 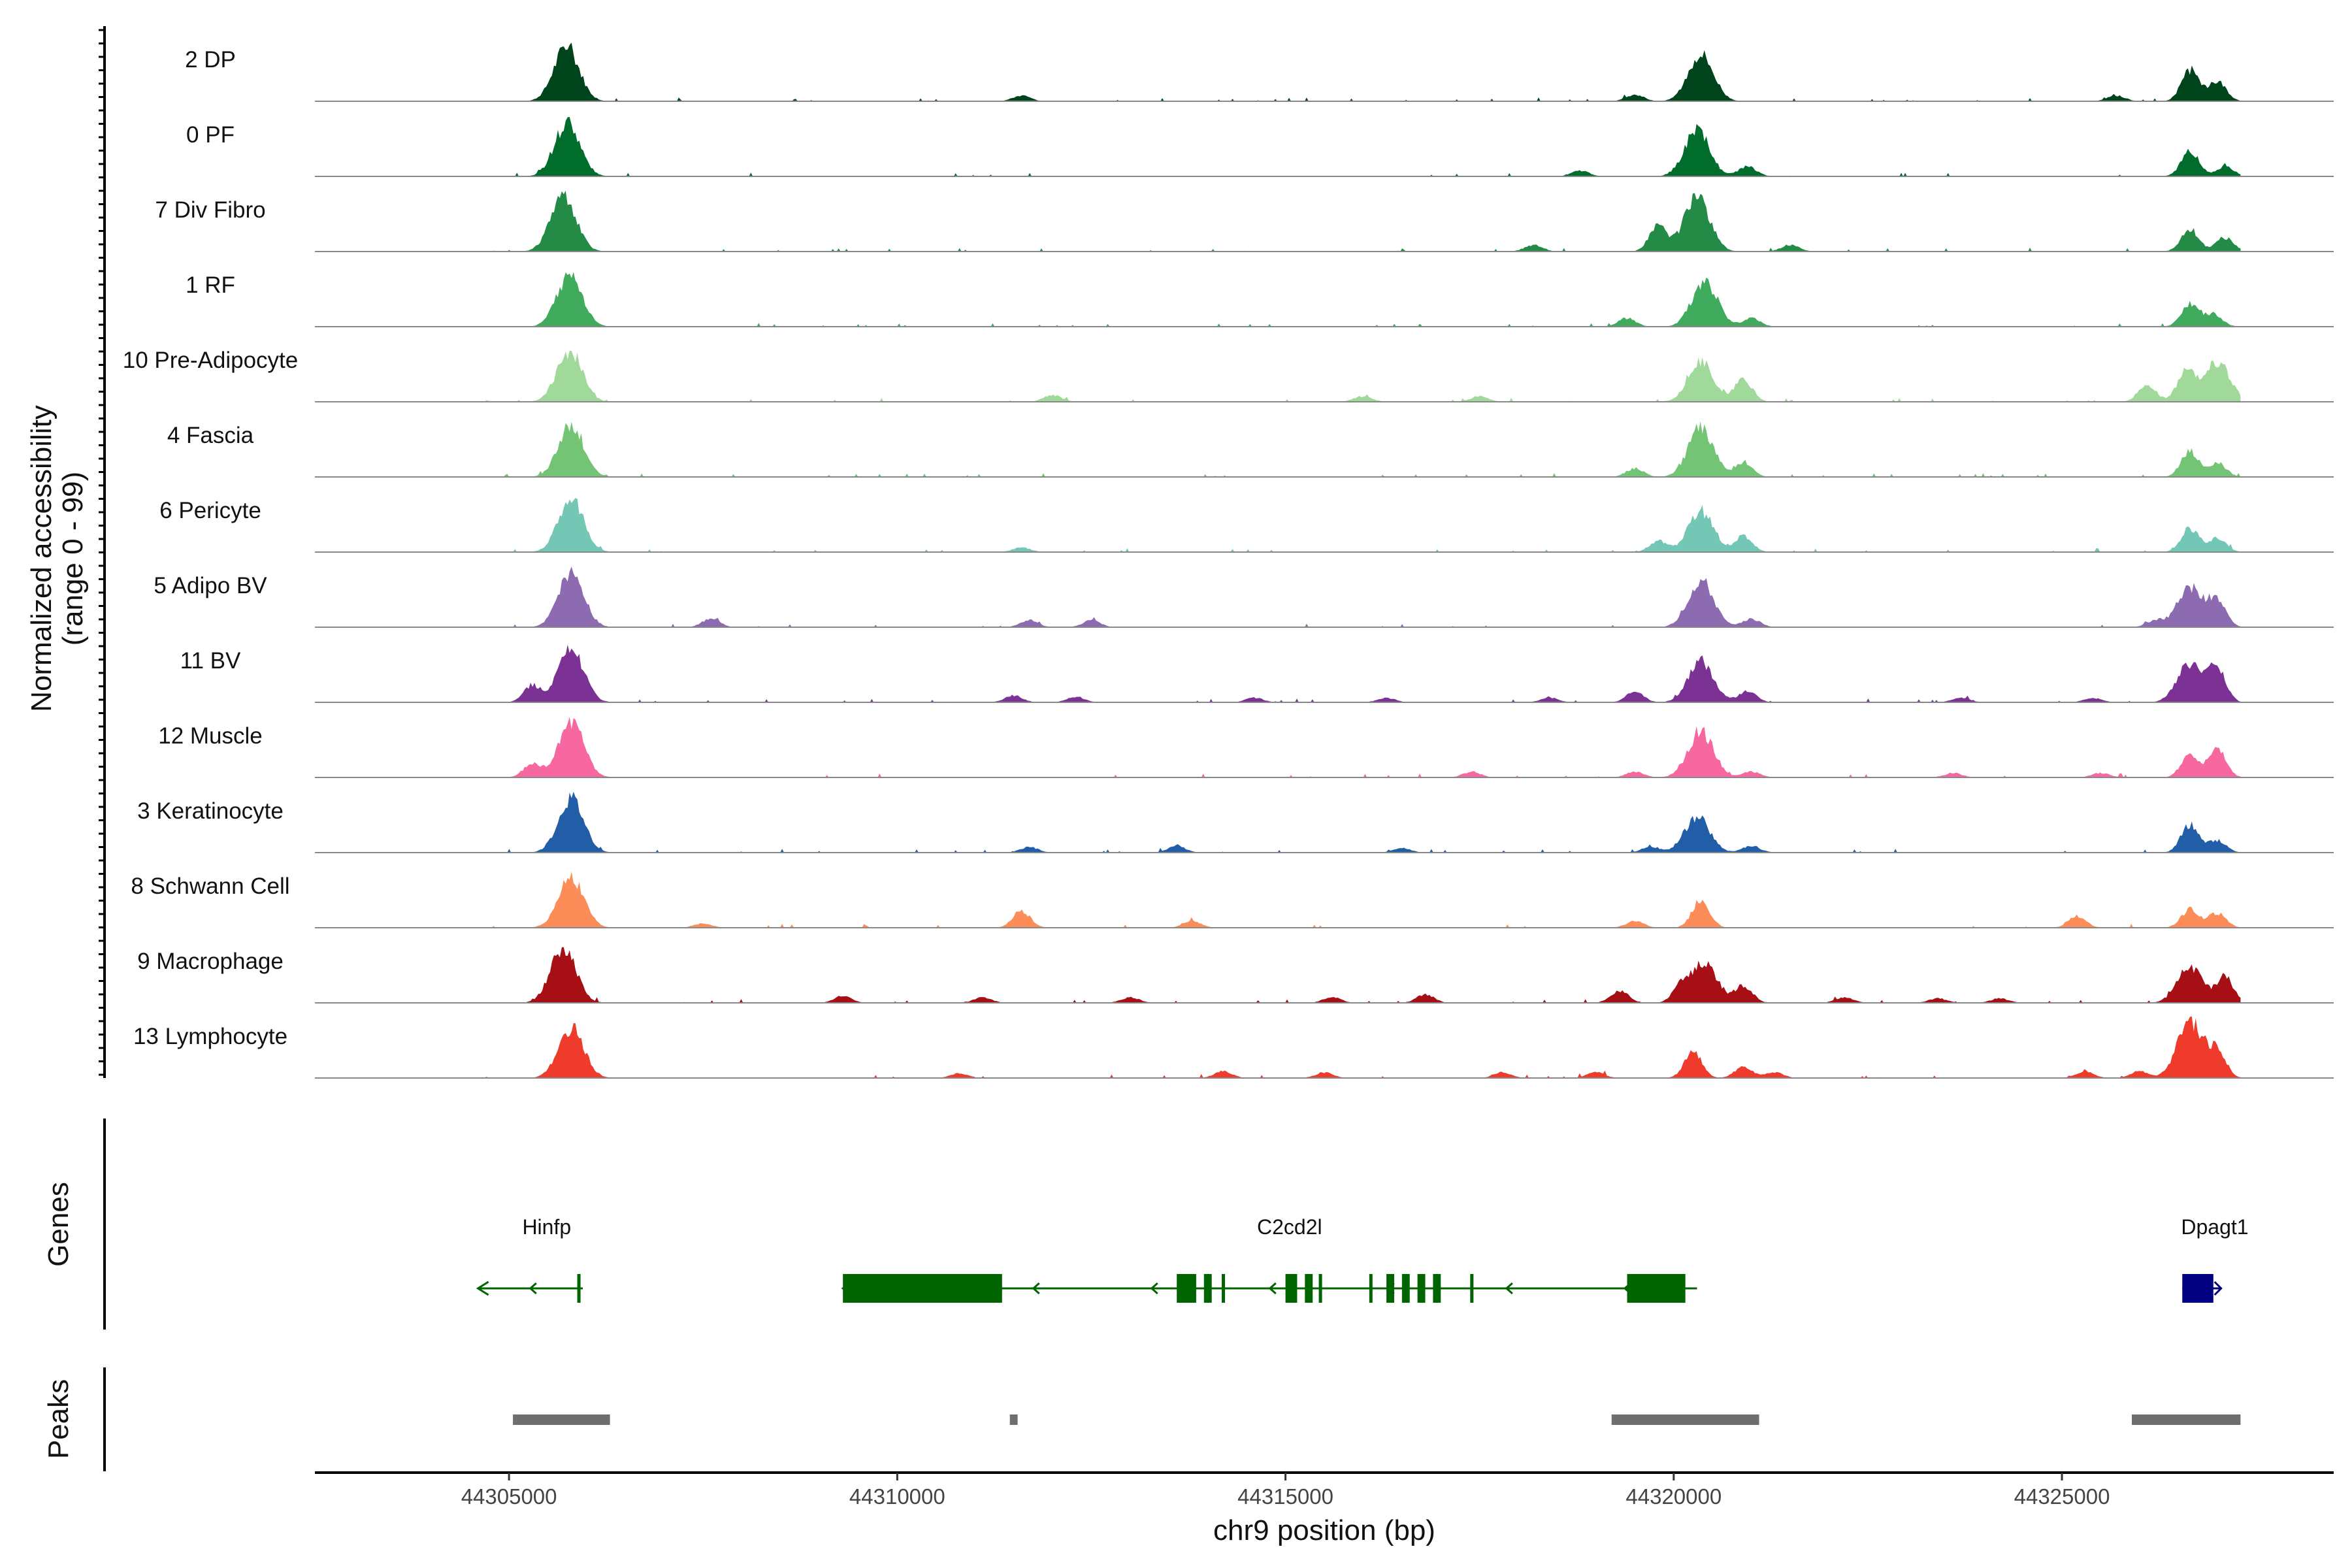 I want to click on x-tick-label: 44305000, so click(x=509, y=1496).